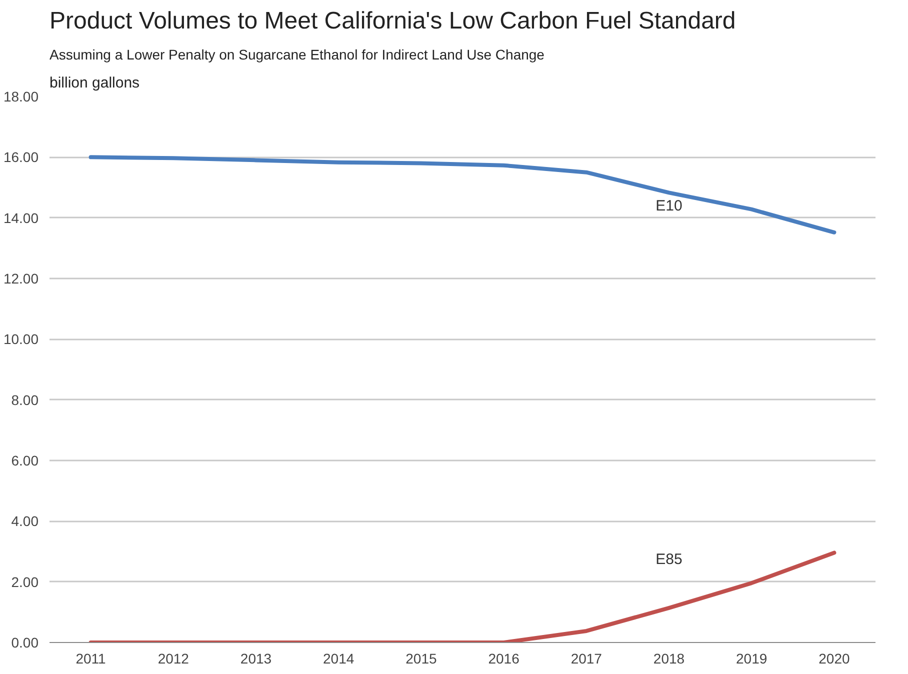  Describe the element at coordinates (25, 582) in the screenshot. I see `y-tick-label: 2.00` at that location.